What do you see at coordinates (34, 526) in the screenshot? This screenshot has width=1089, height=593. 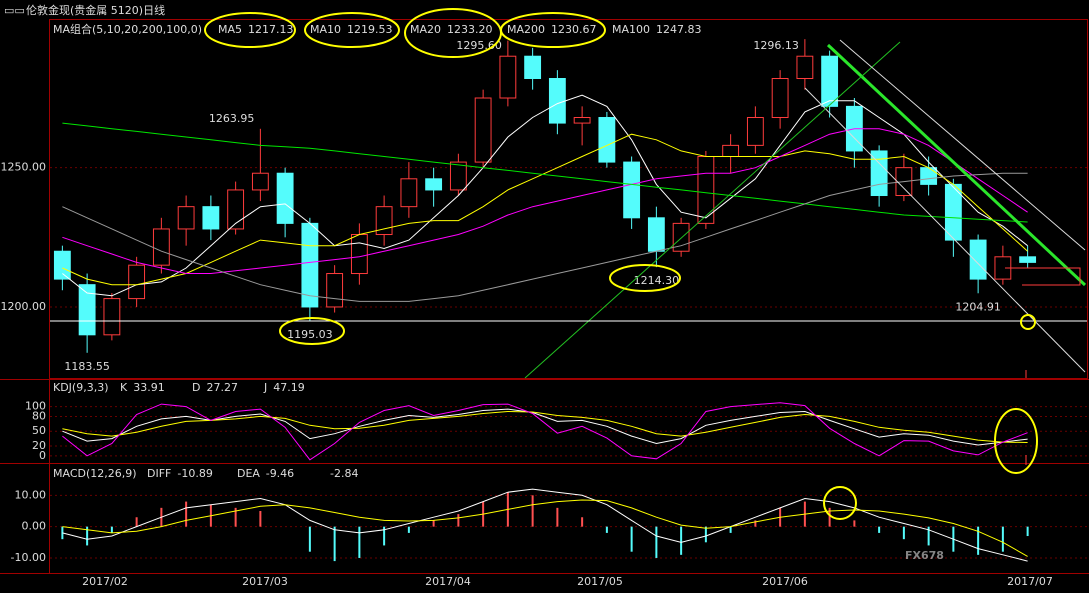 I see `y-tick-label: 0.00` at bounding box center [34, 526].